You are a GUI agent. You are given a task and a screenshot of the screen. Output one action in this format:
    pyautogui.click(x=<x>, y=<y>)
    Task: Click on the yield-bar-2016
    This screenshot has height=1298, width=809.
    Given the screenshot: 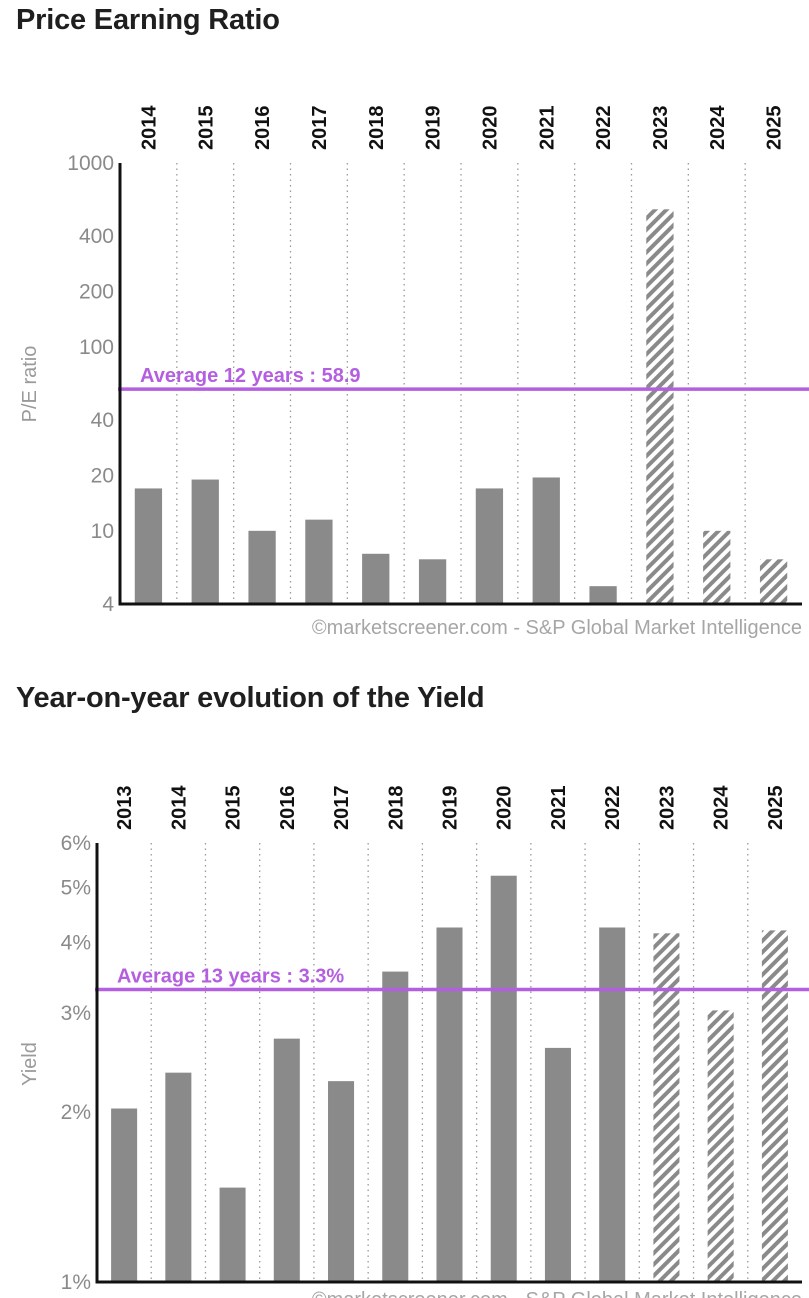 What is the action you would take?
    pyautogui.click(x=286, y=1160)
    